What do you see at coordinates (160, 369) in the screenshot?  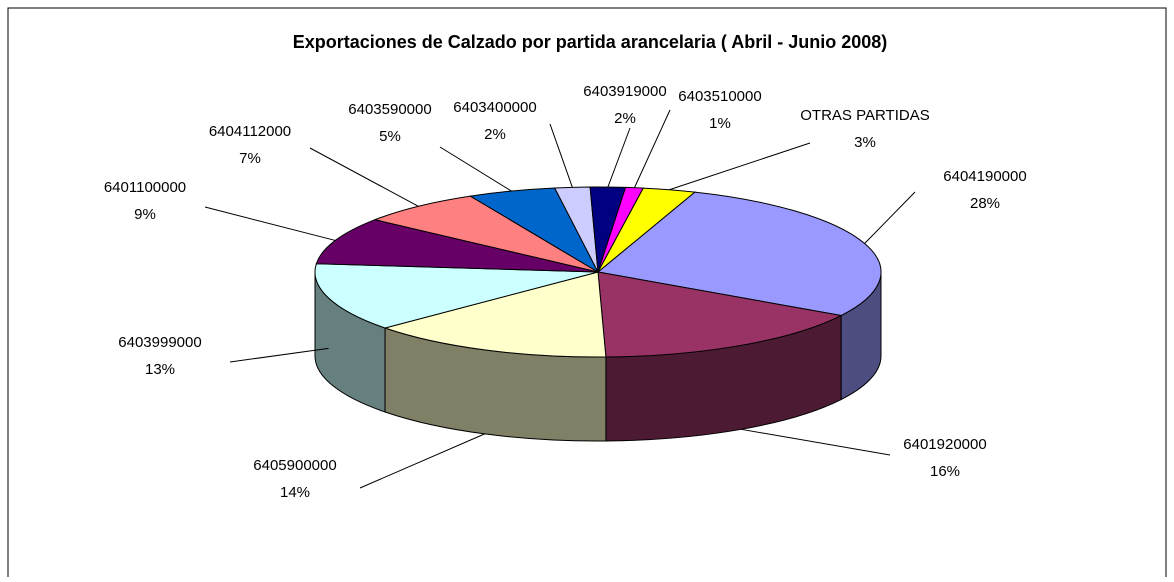 I see `slice-value-label: 13%` at bounding box center [160, 369].